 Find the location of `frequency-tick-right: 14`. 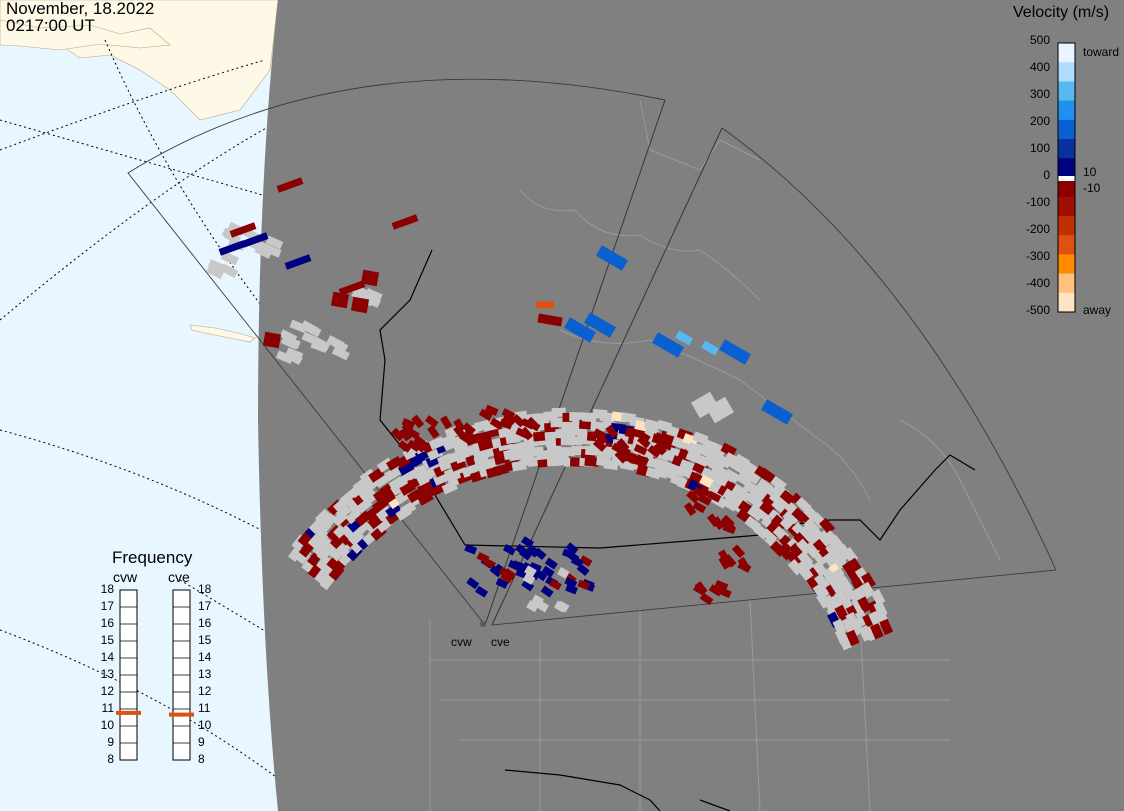

frequency-tick-right: 14 is located at coordinates (205, 657).